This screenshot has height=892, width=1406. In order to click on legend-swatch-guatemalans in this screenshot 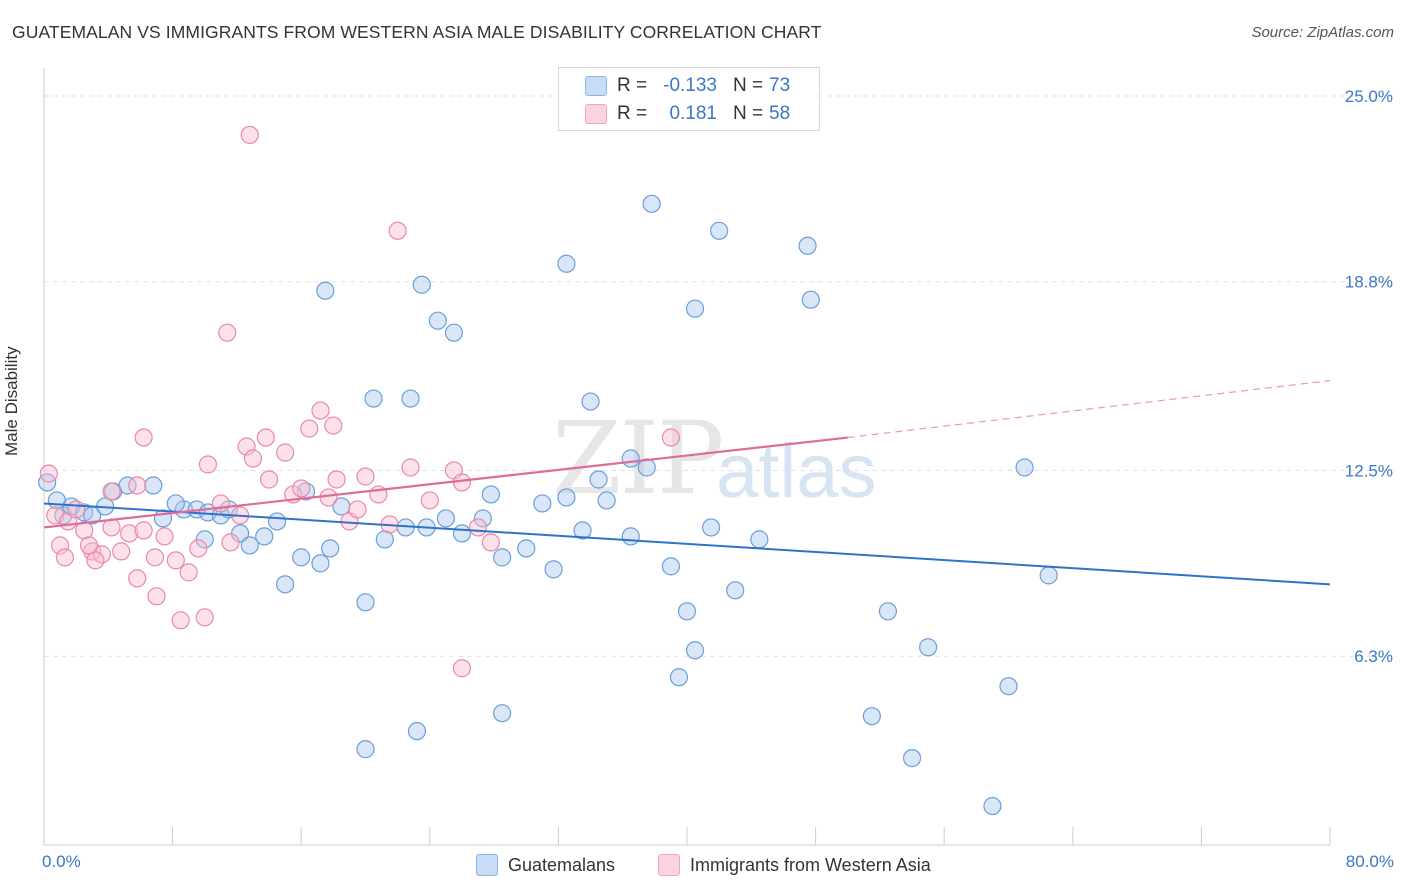, I will do `click(487, 865)`.